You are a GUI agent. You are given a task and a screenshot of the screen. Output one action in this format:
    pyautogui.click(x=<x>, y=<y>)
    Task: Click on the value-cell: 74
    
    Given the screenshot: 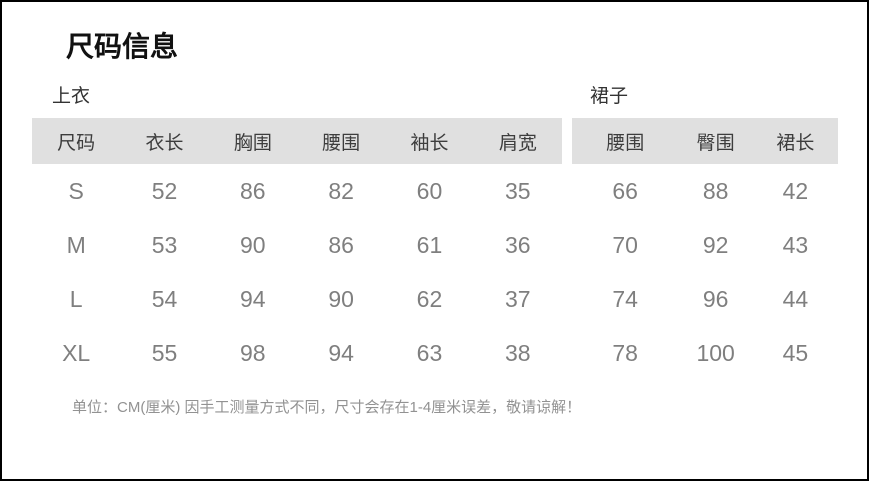 What is the action you would take?
    pyautogui.click(x=625, y=298)
    